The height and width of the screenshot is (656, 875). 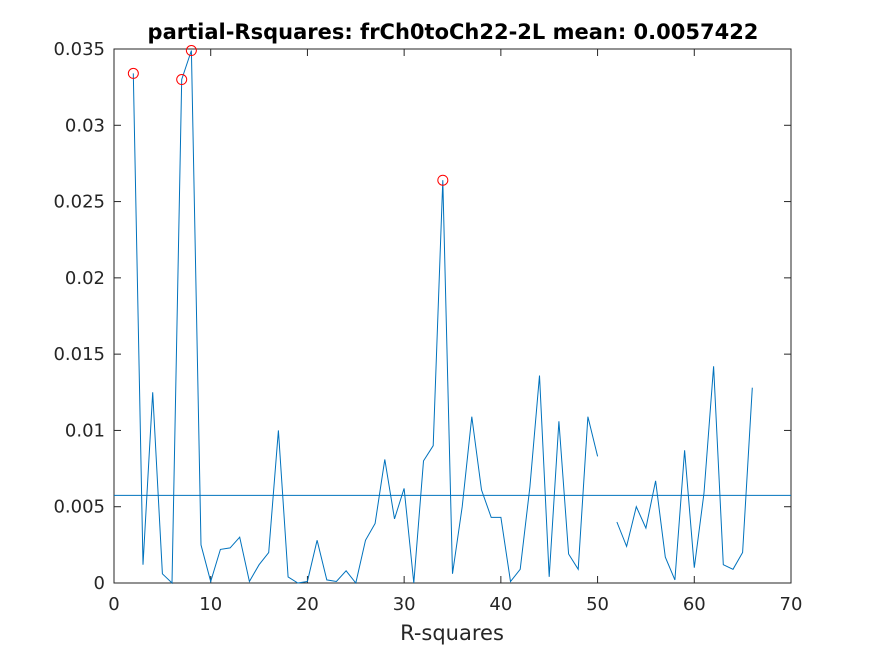 I want to click on highlight-markers, so click(x=288, y=115).